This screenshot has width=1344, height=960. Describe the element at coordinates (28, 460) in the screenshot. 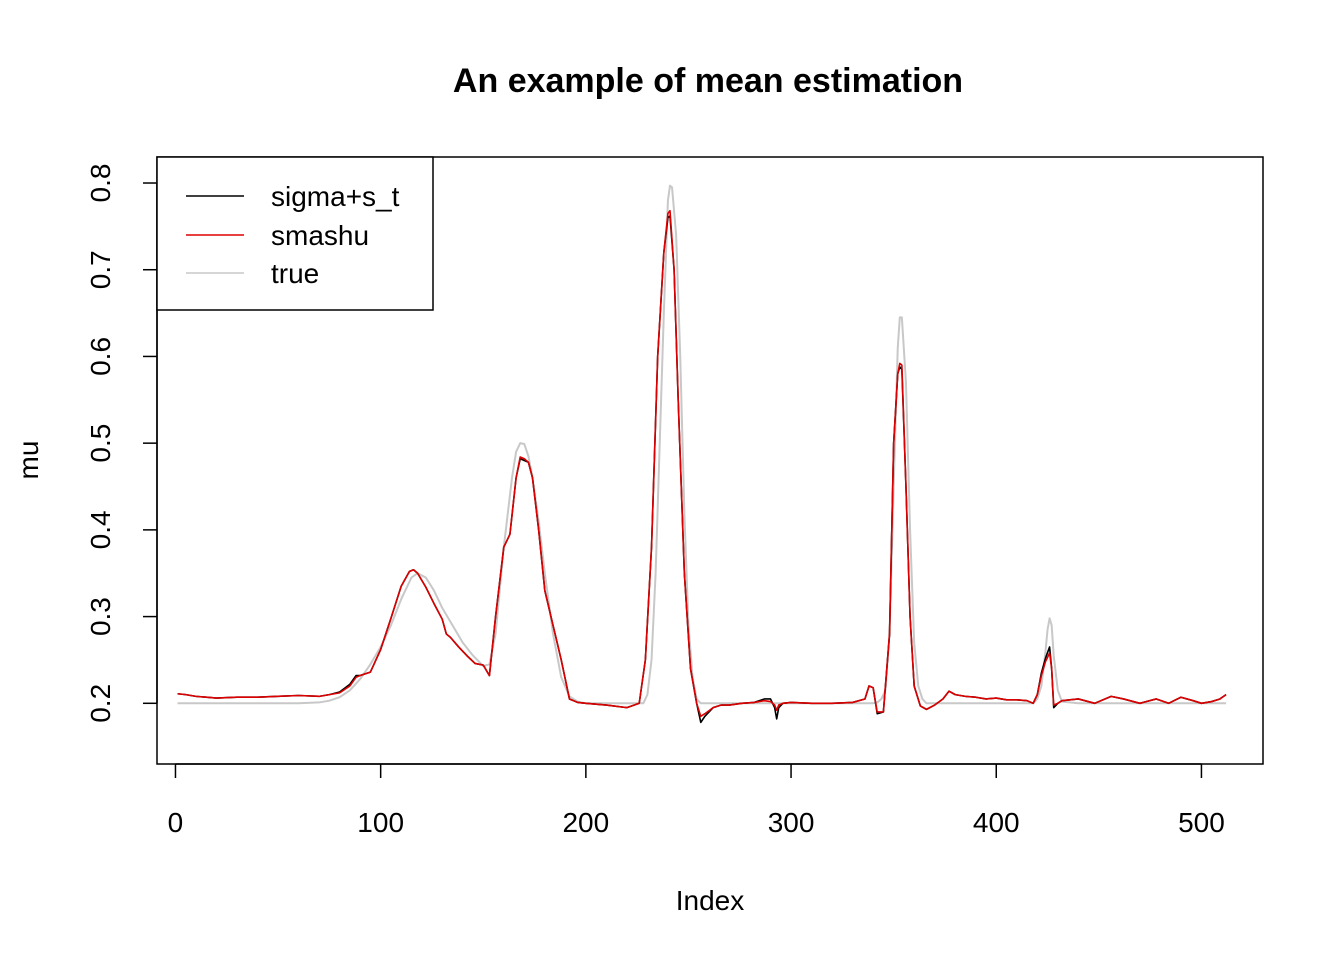

I see `y-axis-label: mu` at that location.